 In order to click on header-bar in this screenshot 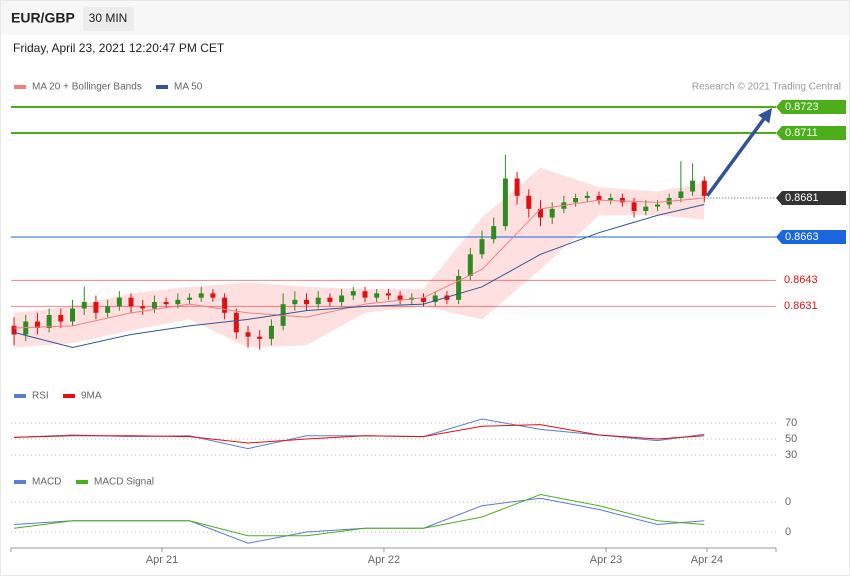, I will do `click(425, 18)`.